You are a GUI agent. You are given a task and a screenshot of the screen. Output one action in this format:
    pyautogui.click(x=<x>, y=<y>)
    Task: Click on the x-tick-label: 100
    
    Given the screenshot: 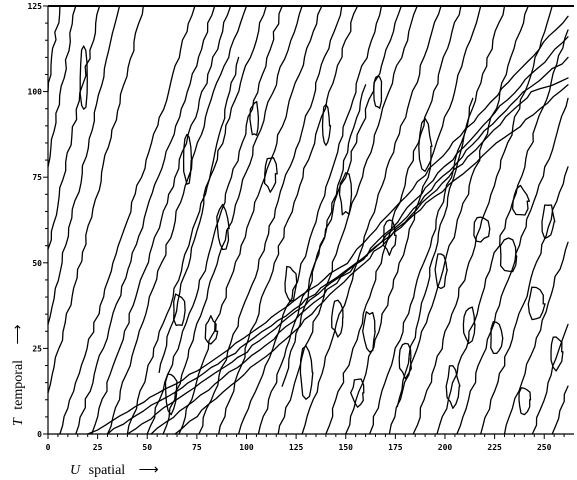 What is the action you would take?
    pyautogui.click(x=246, y=447)
    